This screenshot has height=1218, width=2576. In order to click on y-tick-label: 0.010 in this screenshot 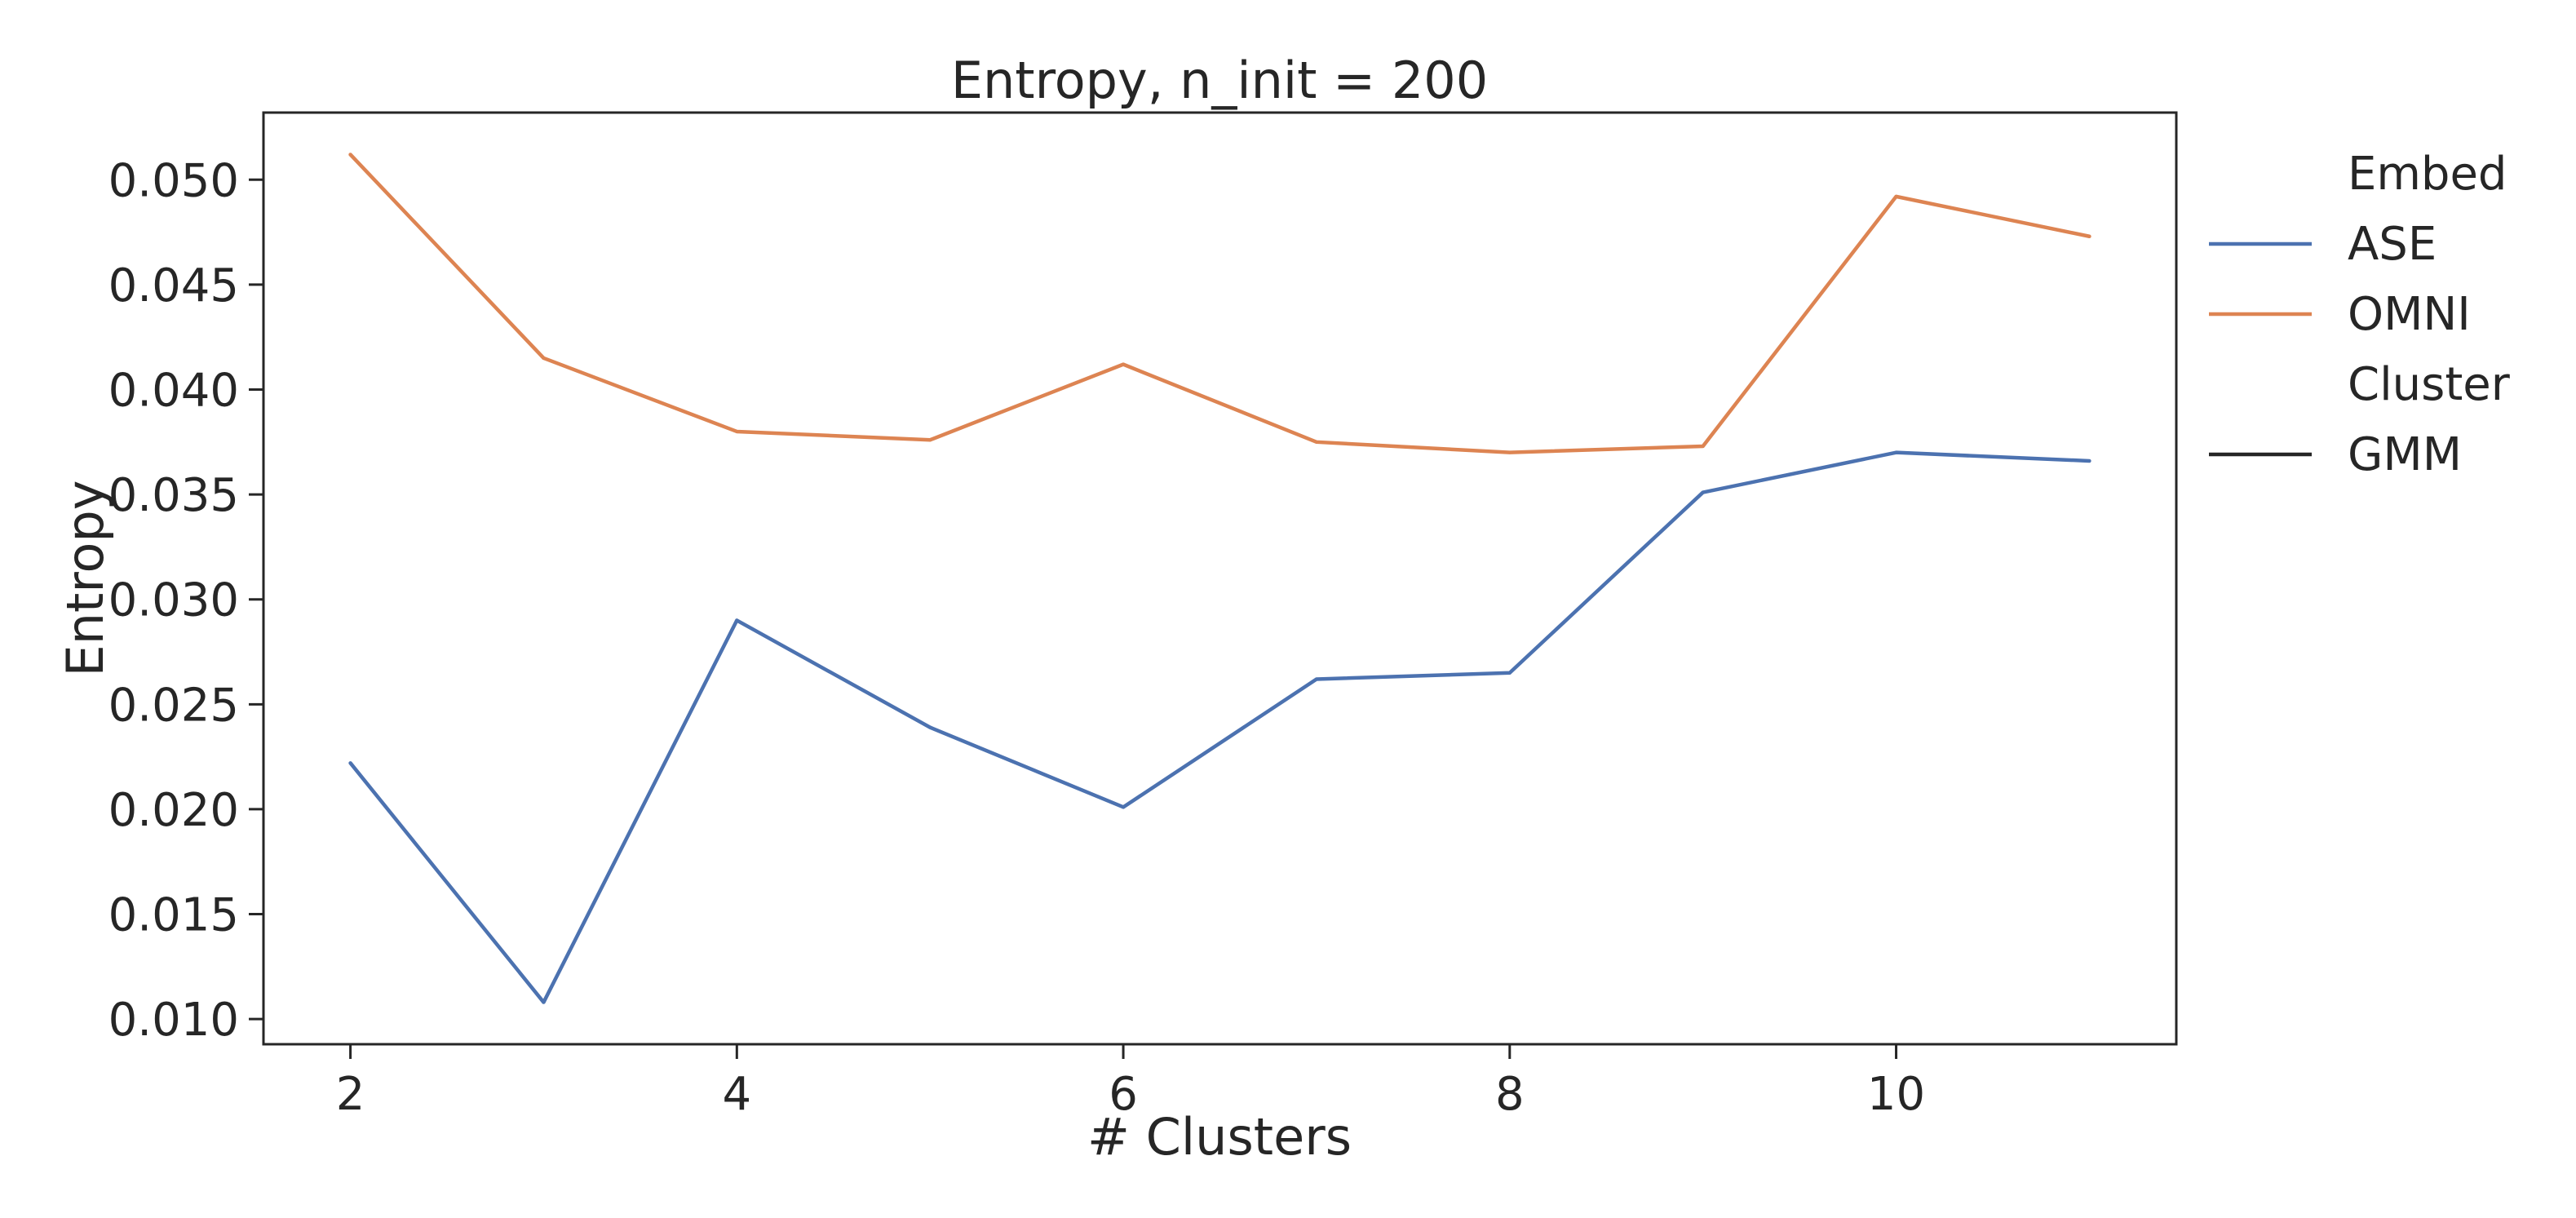, I will do `click(173, 1020)`.